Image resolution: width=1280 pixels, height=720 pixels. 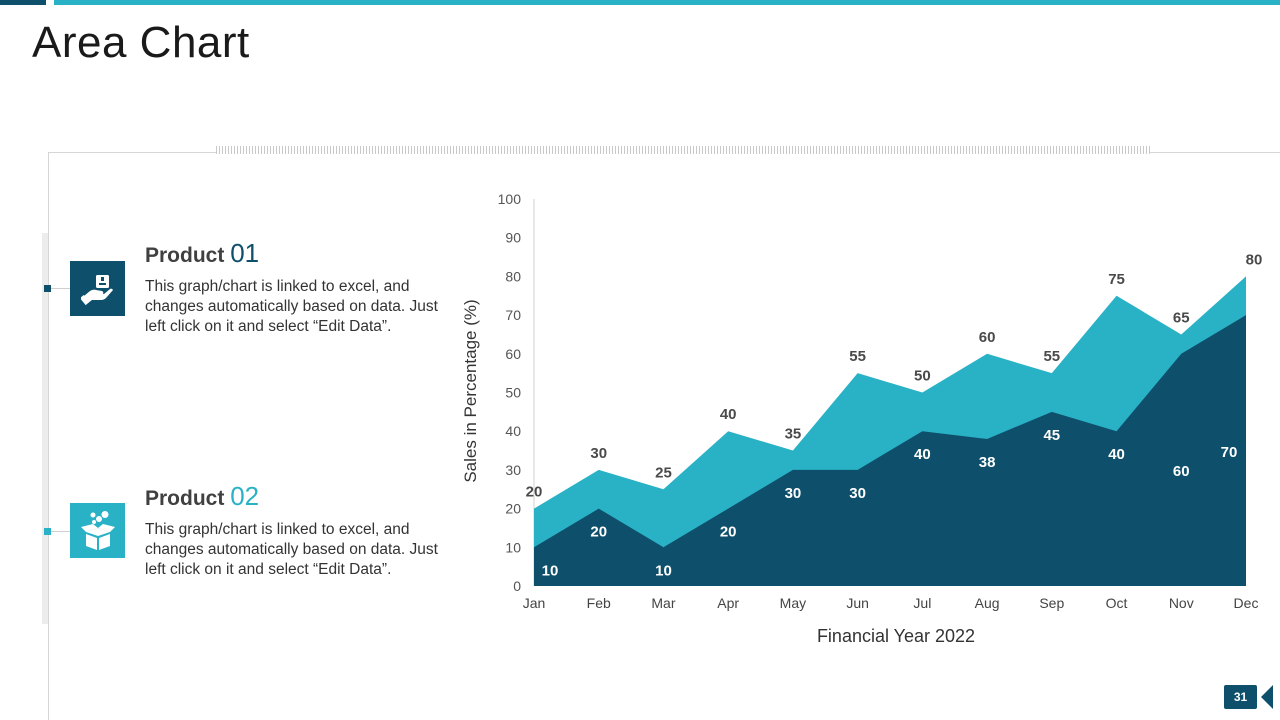 I want to click on data-label-series-1: 30, so click(x=598, y=453).